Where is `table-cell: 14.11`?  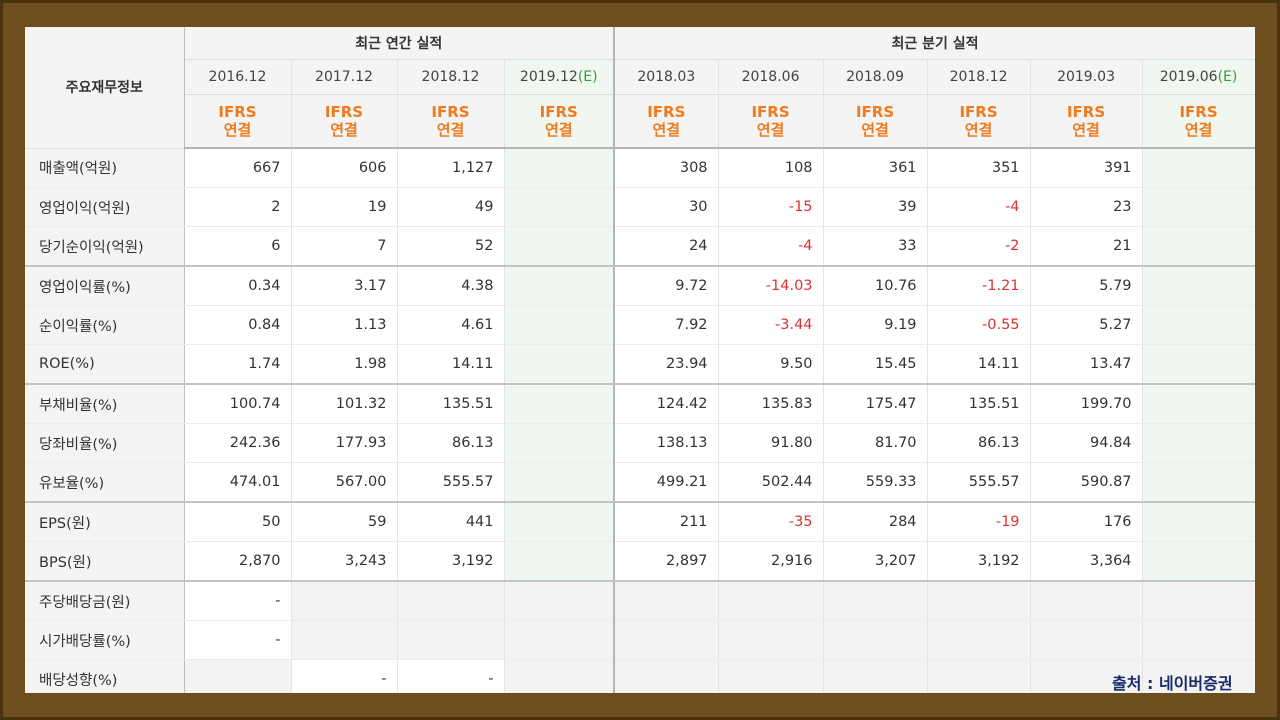
table-cell: 14.11 is located at coordinates (979, 364).